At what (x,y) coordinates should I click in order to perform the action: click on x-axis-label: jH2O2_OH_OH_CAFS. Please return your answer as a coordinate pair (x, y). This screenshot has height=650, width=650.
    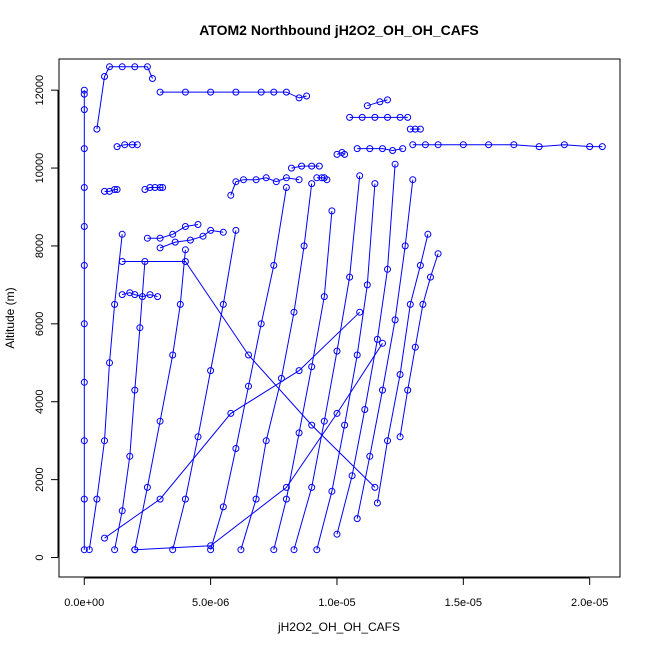
    Looking at the image, I should click on (338, 627).